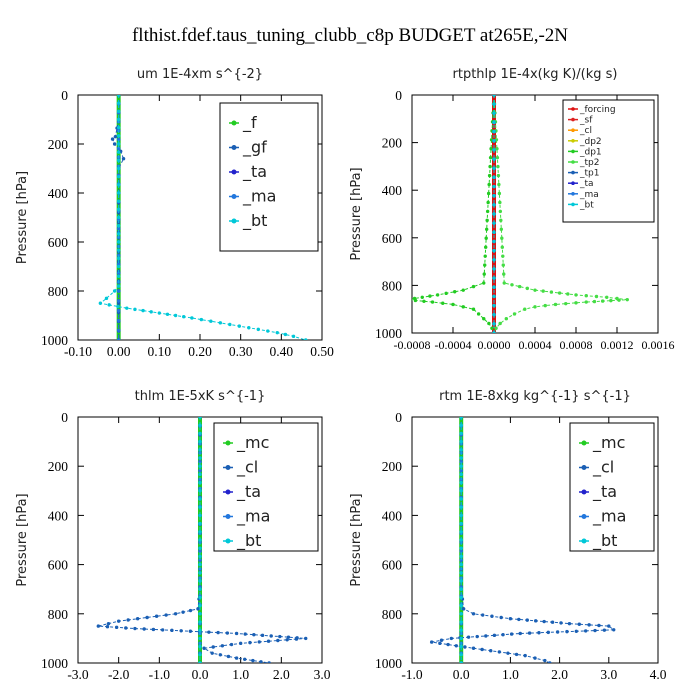 This screenshot has height=700, width=700. I want to click on legend-label: _ta, so click(254, 172).